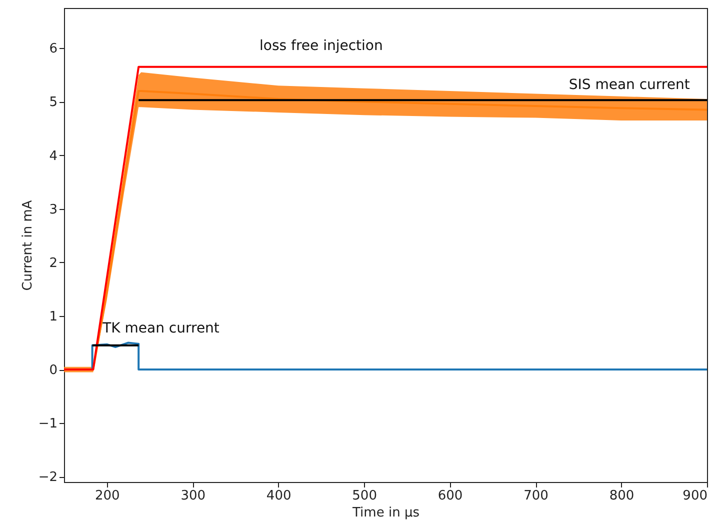 Image resolution: width=726 pixels, height=525 pixels. Describe the element at coordinates (386, 513) in the screenshot. I see `x-axis-title: Time in µs` at that location.